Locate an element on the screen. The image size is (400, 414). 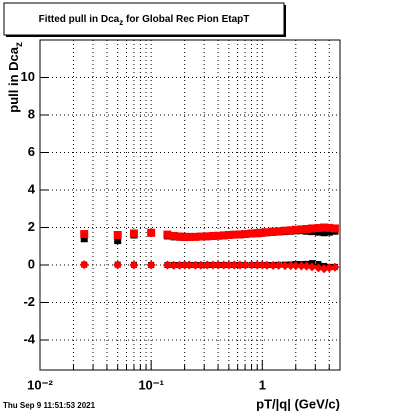
timestamp: Thu Sep 9 11:51:53 2021 is located at coordinates (49, 405).